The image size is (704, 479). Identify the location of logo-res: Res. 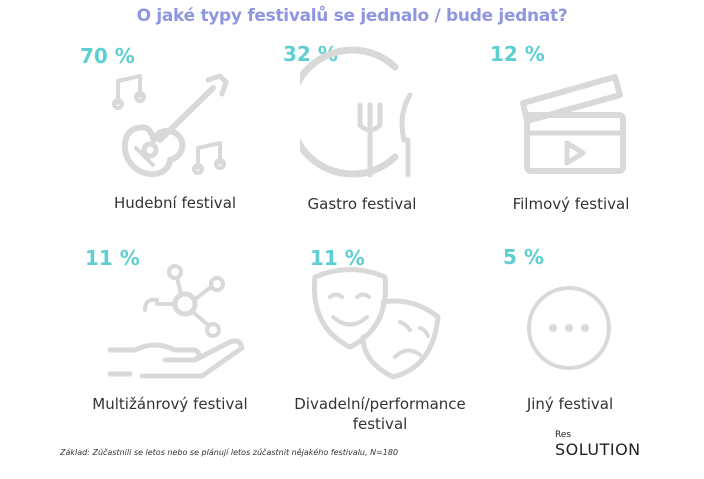
(563, 435).